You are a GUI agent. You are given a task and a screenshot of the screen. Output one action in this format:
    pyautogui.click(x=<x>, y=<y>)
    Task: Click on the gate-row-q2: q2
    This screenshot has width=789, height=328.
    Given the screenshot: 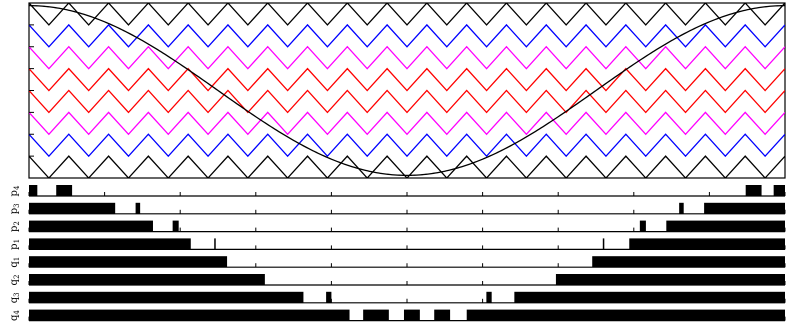 What is the action you would take?
    pyautogui.click(x=397, y=280)
    